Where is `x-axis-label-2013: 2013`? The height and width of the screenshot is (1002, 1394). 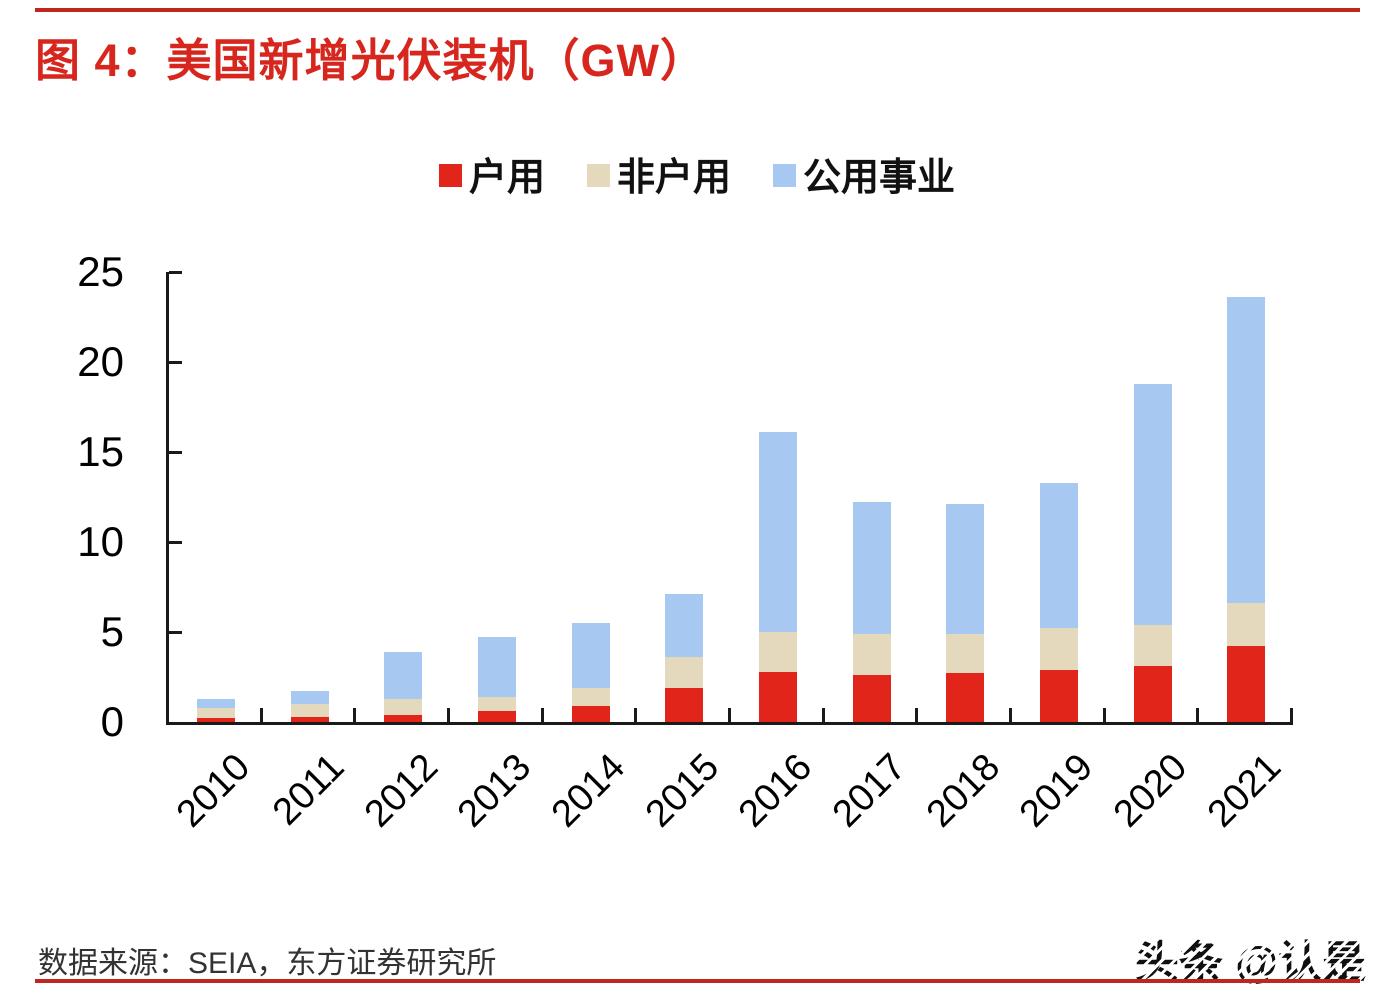 x-axis-label-2013: 2013 is located at coordinates (495, 791).